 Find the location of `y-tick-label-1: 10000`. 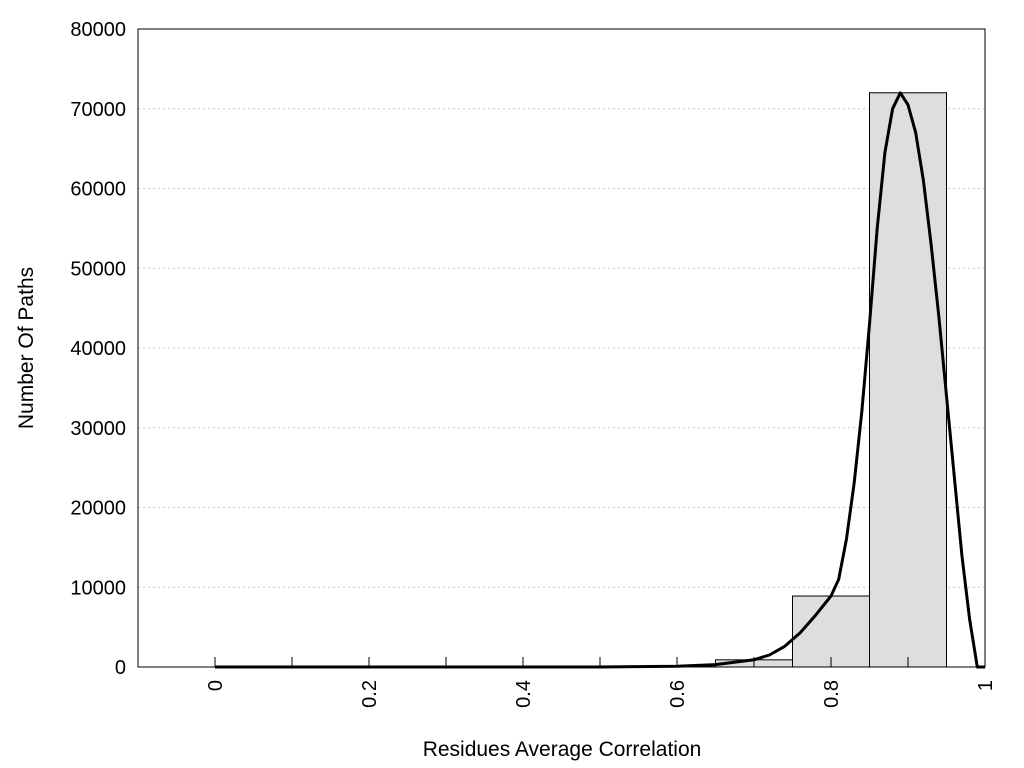

y-tick-label-1: 10000 is located at coordinates (98, 588).